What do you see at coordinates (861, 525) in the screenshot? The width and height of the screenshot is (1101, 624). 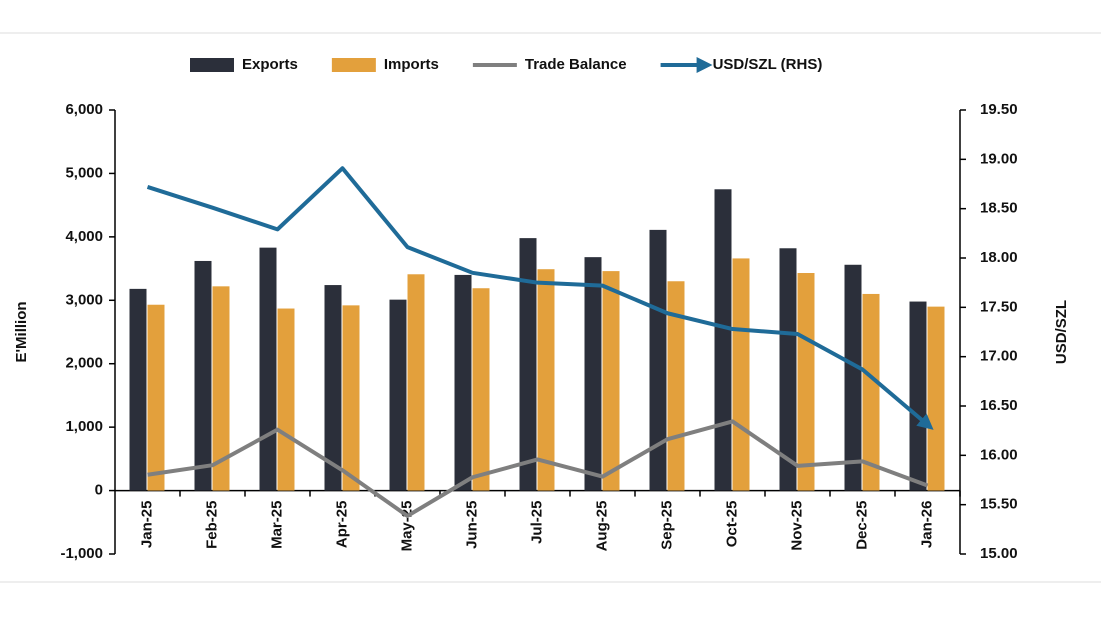 I see `x-tick-label: Dec-25` at bounding box center [861, 525].